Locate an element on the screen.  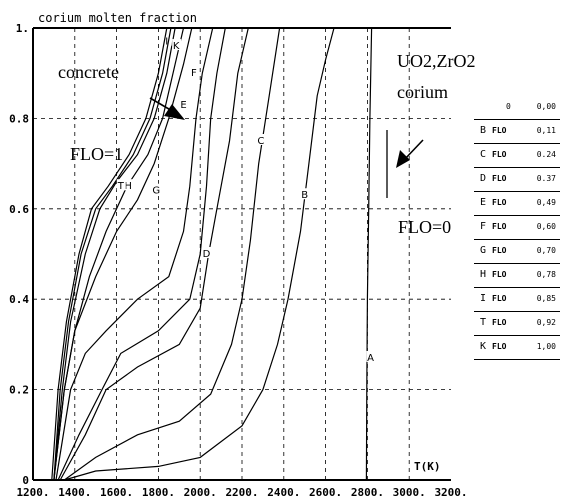
legend-series-letter: H is located at coordinates (483, 274).